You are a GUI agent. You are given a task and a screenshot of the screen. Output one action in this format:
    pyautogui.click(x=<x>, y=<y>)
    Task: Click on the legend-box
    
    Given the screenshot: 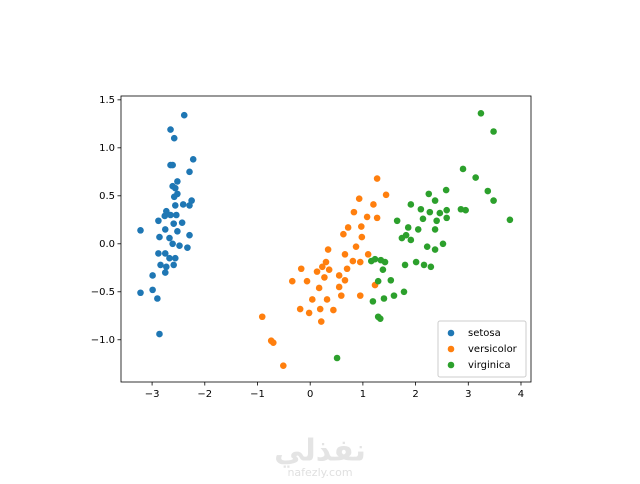 What is the action you would take?
    pyautogui.click(x=482, y=349)
    